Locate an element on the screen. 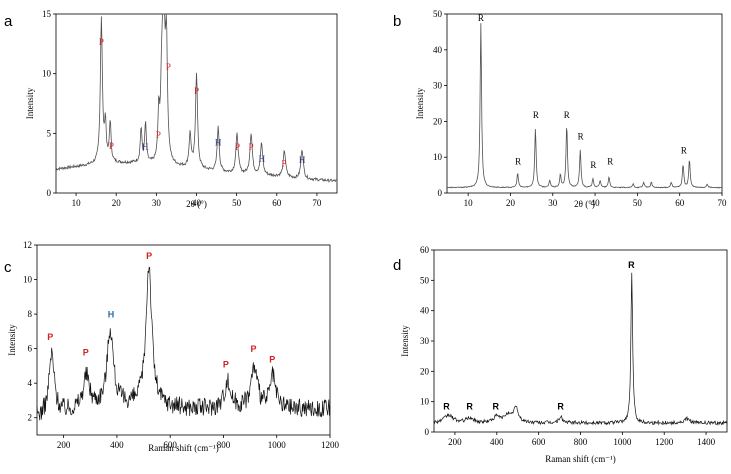  x-tick-label-b: 20 is located at coordinates (511, 203).